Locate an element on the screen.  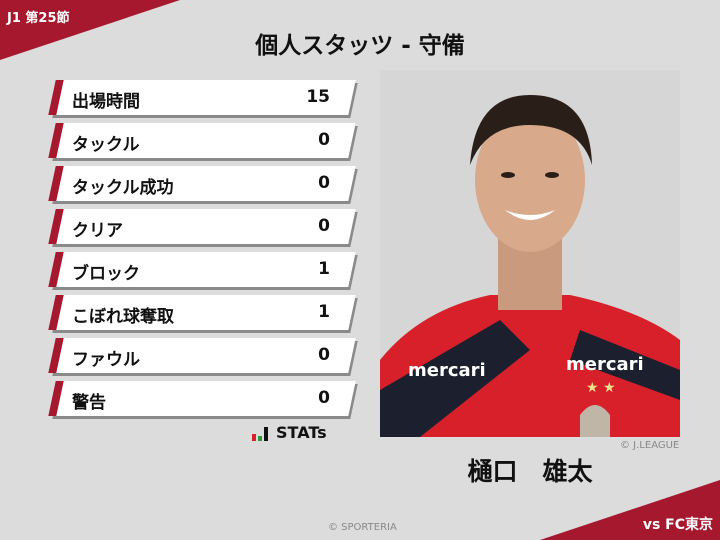
stat-row: タックル成功 0 is located at coordinates (203, 185).